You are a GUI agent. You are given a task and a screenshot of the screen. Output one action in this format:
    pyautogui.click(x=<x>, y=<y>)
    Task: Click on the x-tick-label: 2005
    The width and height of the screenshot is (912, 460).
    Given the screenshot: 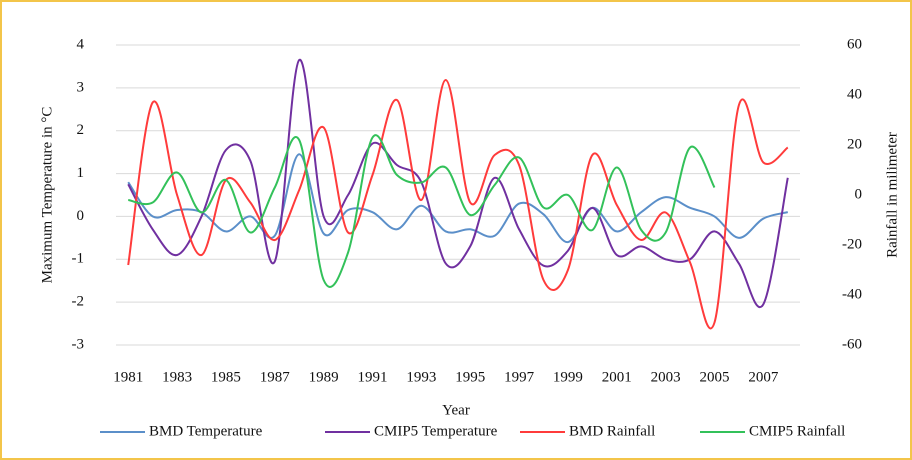 What is the action you would take?
    pyautogui.click(x=715, y=377)
    